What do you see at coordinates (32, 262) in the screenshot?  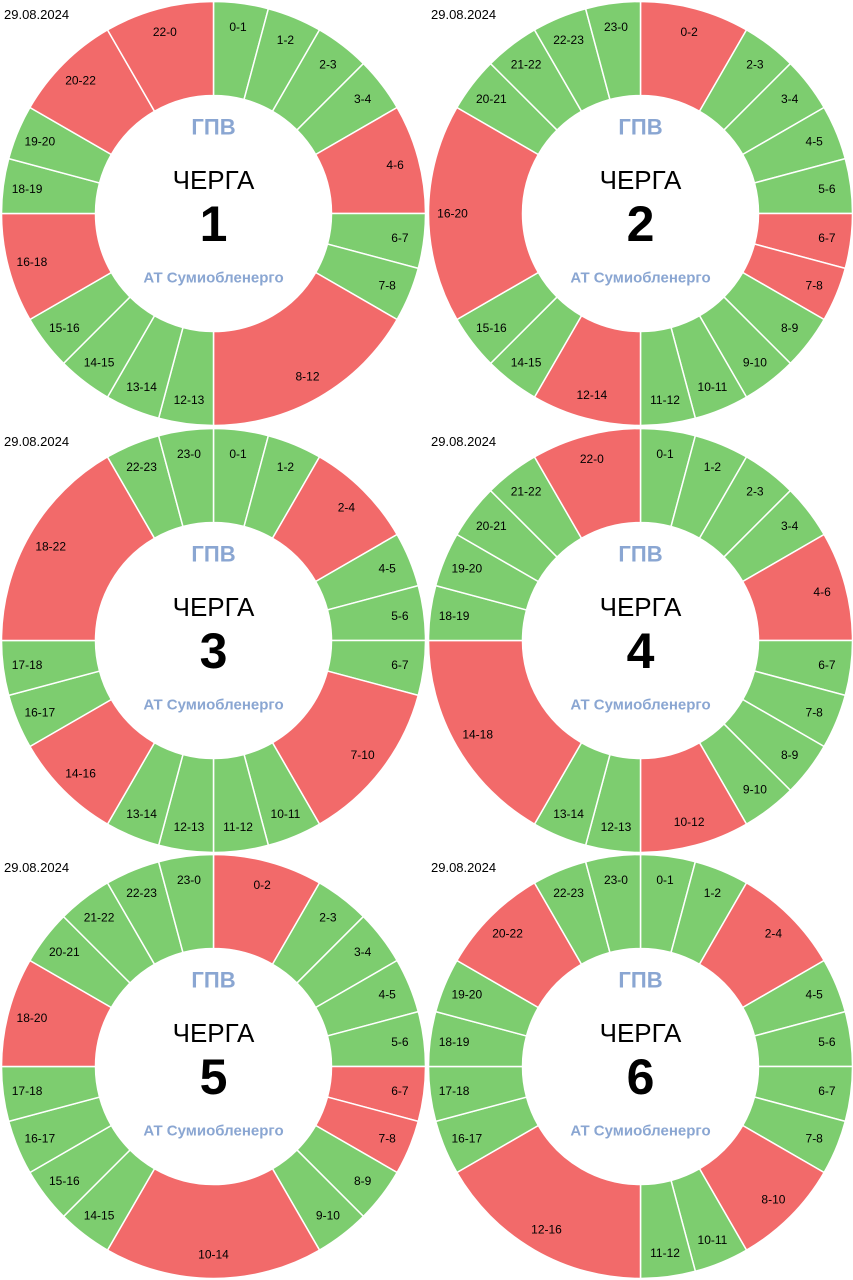 I see `segment-label: 16-18` at bounding box center [32, 262].